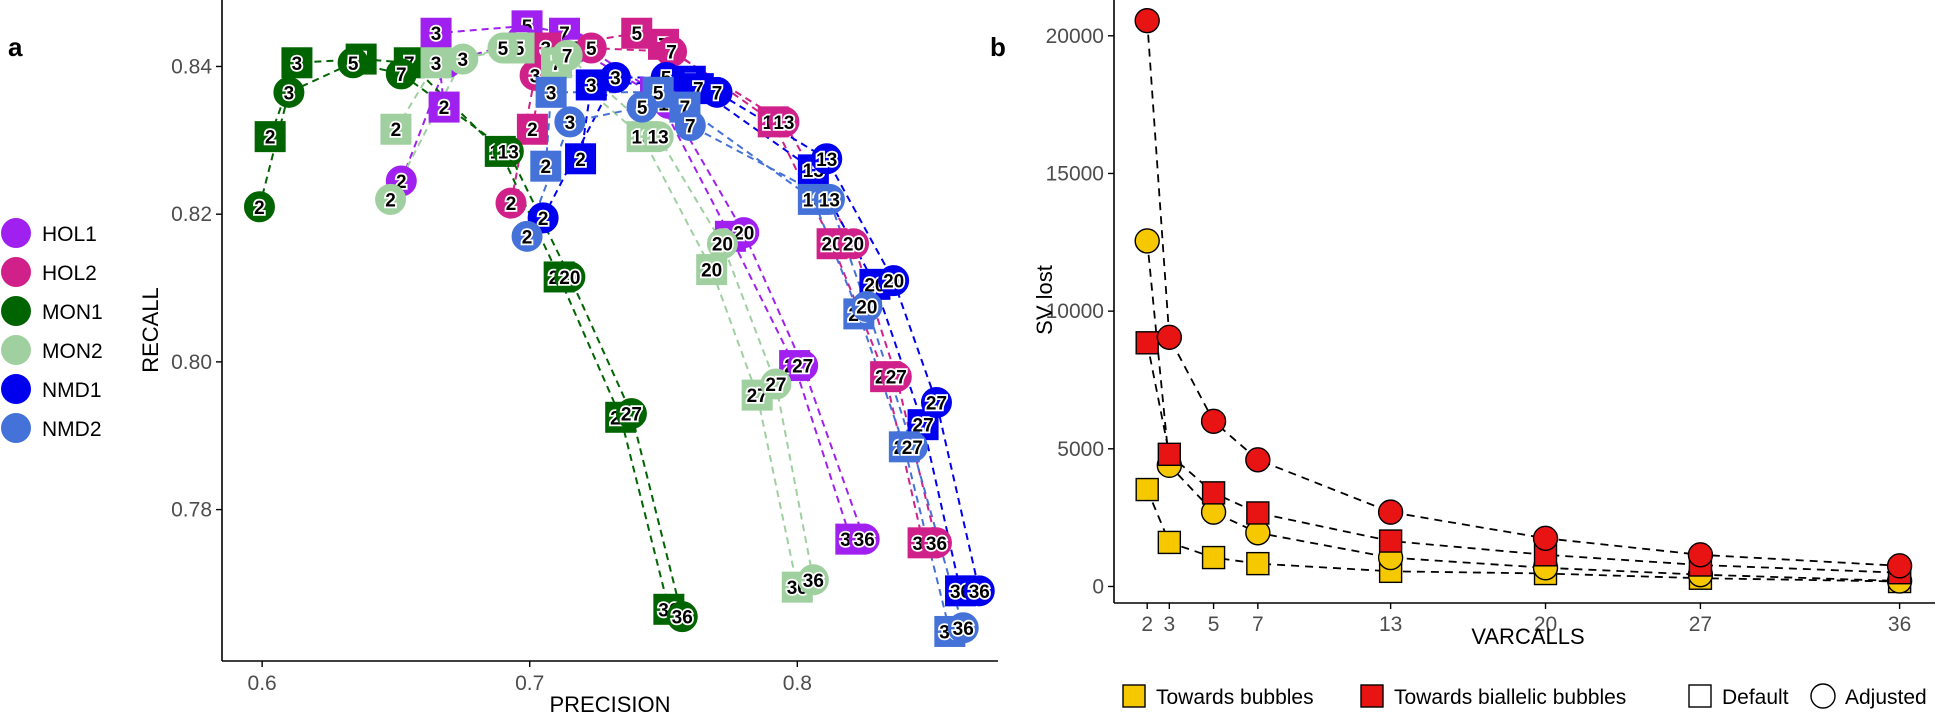 Image resolution: width=1938 pixels, height=715 pixels. Describe the element at coordinates (1372, 696) in the screenshot. I see `legend-b-fill-key` at that location.